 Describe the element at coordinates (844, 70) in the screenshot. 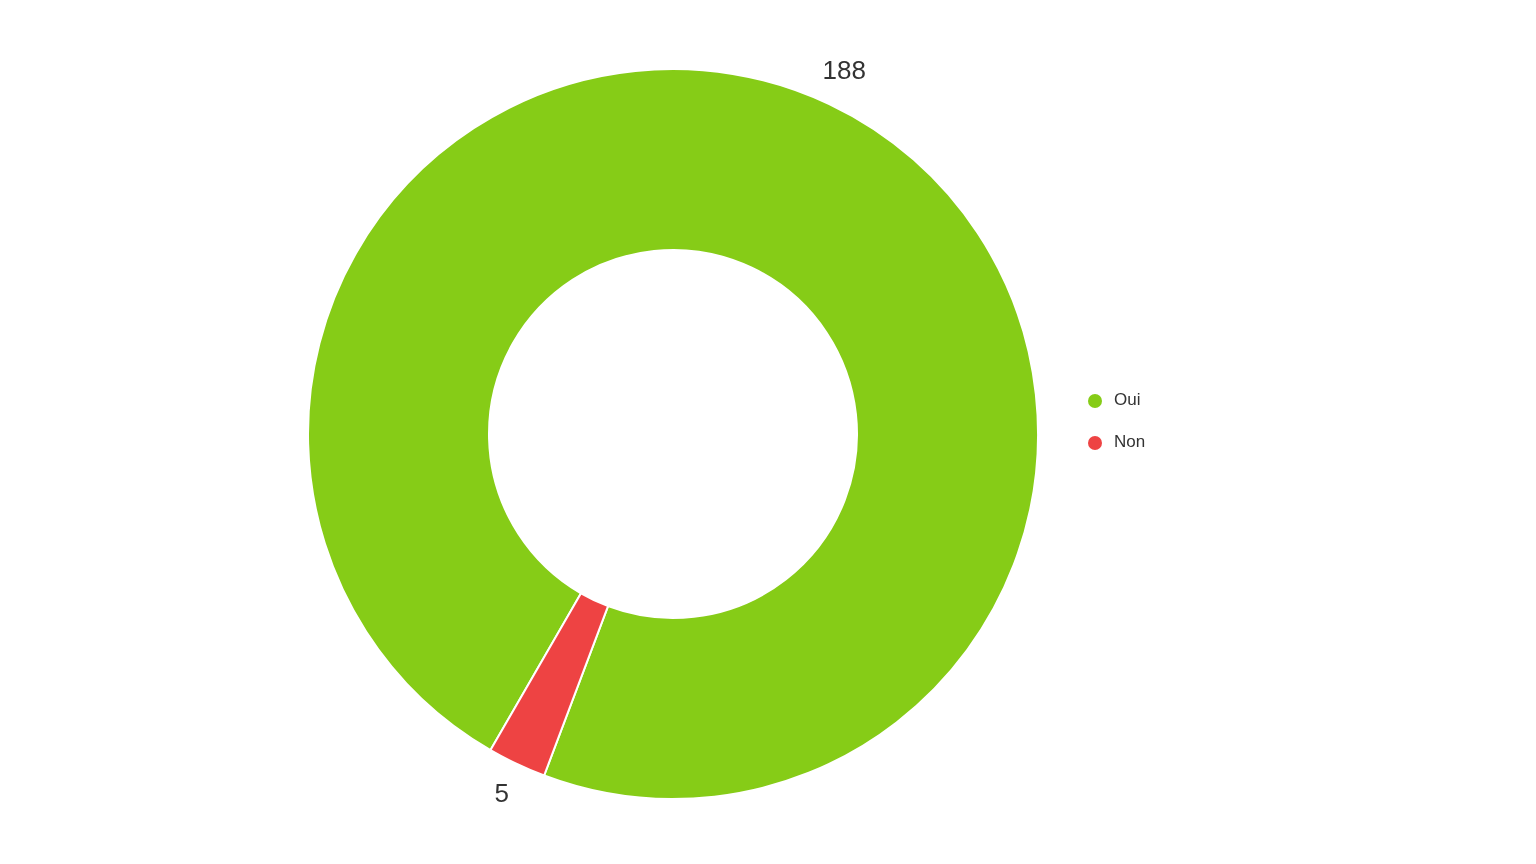

I see `data-label: 188` at that location.